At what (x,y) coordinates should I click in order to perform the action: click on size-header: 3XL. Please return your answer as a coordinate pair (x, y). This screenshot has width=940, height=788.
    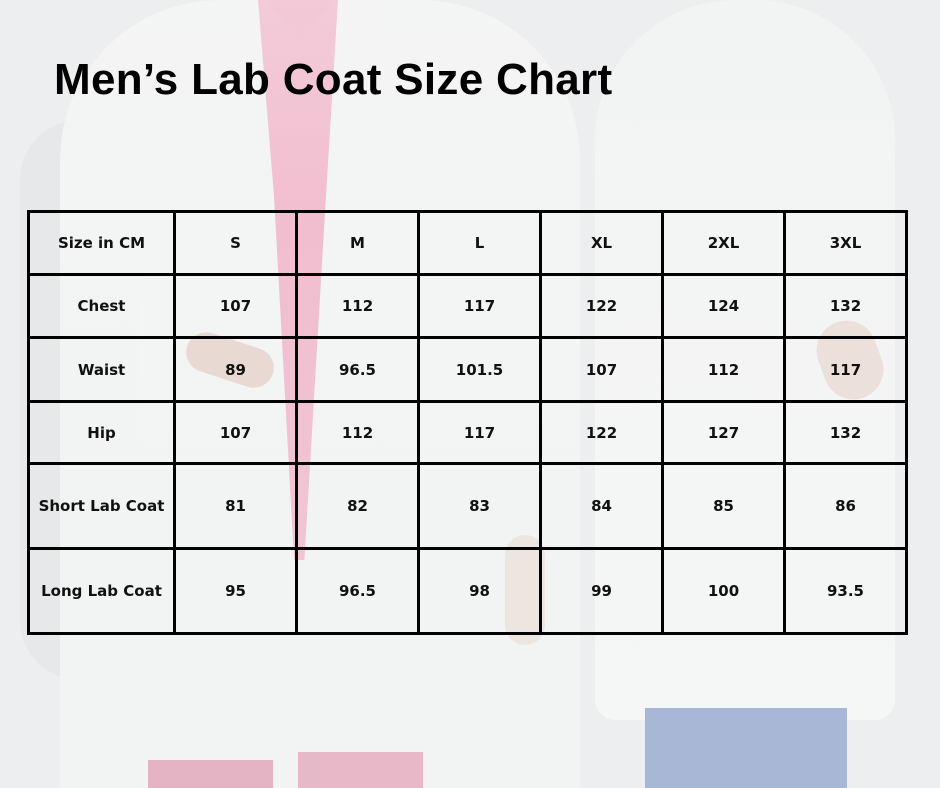
    Looking at the image, I should click on (845, 243).